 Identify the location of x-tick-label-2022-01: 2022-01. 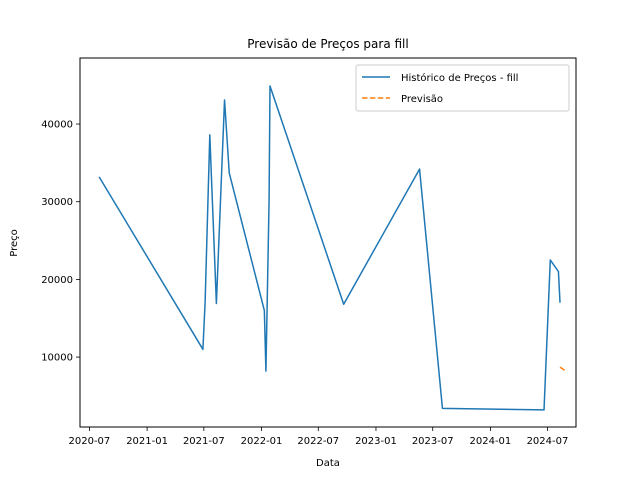
(262, 441).